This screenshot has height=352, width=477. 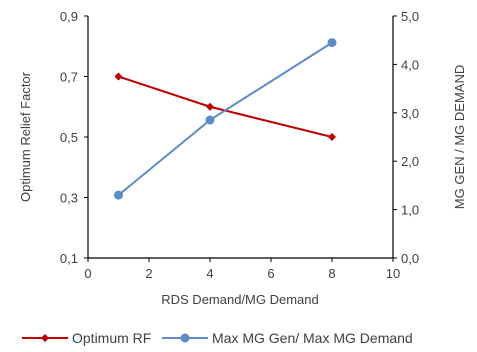 What do you see at coordinates (240, 299) in the screenshot?
I see `x-axis-title: RDS Demand/MG Demand` at bounding box center [240, 299].